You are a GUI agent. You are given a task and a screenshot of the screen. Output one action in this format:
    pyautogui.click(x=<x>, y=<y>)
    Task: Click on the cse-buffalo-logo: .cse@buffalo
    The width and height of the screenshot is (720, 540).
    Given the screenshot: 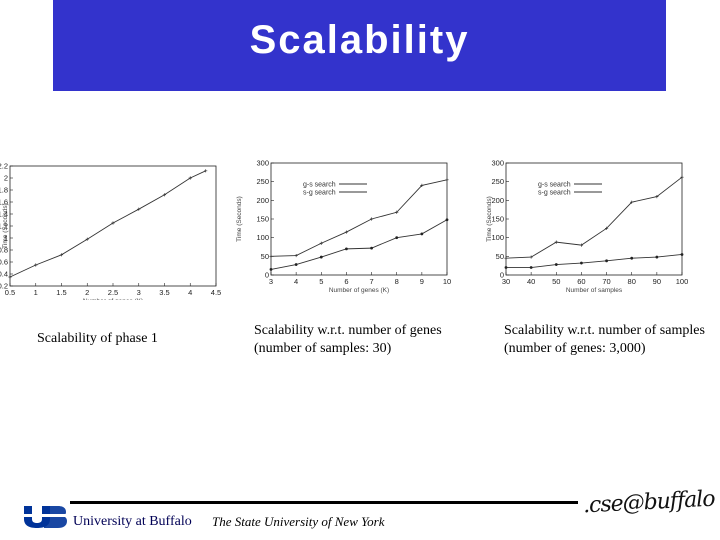 What is the action you would take?
    pyautogui.click(x=649, y=502)
    